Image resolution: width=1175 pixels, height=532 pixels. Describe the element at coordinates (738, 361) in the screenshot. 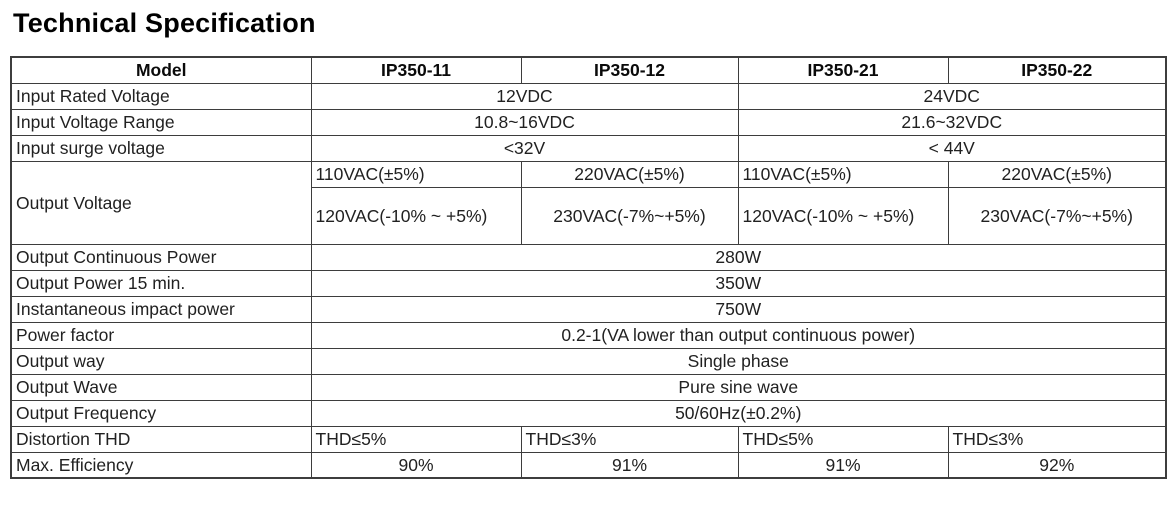

I see `cell-value: Single phase` at that location.